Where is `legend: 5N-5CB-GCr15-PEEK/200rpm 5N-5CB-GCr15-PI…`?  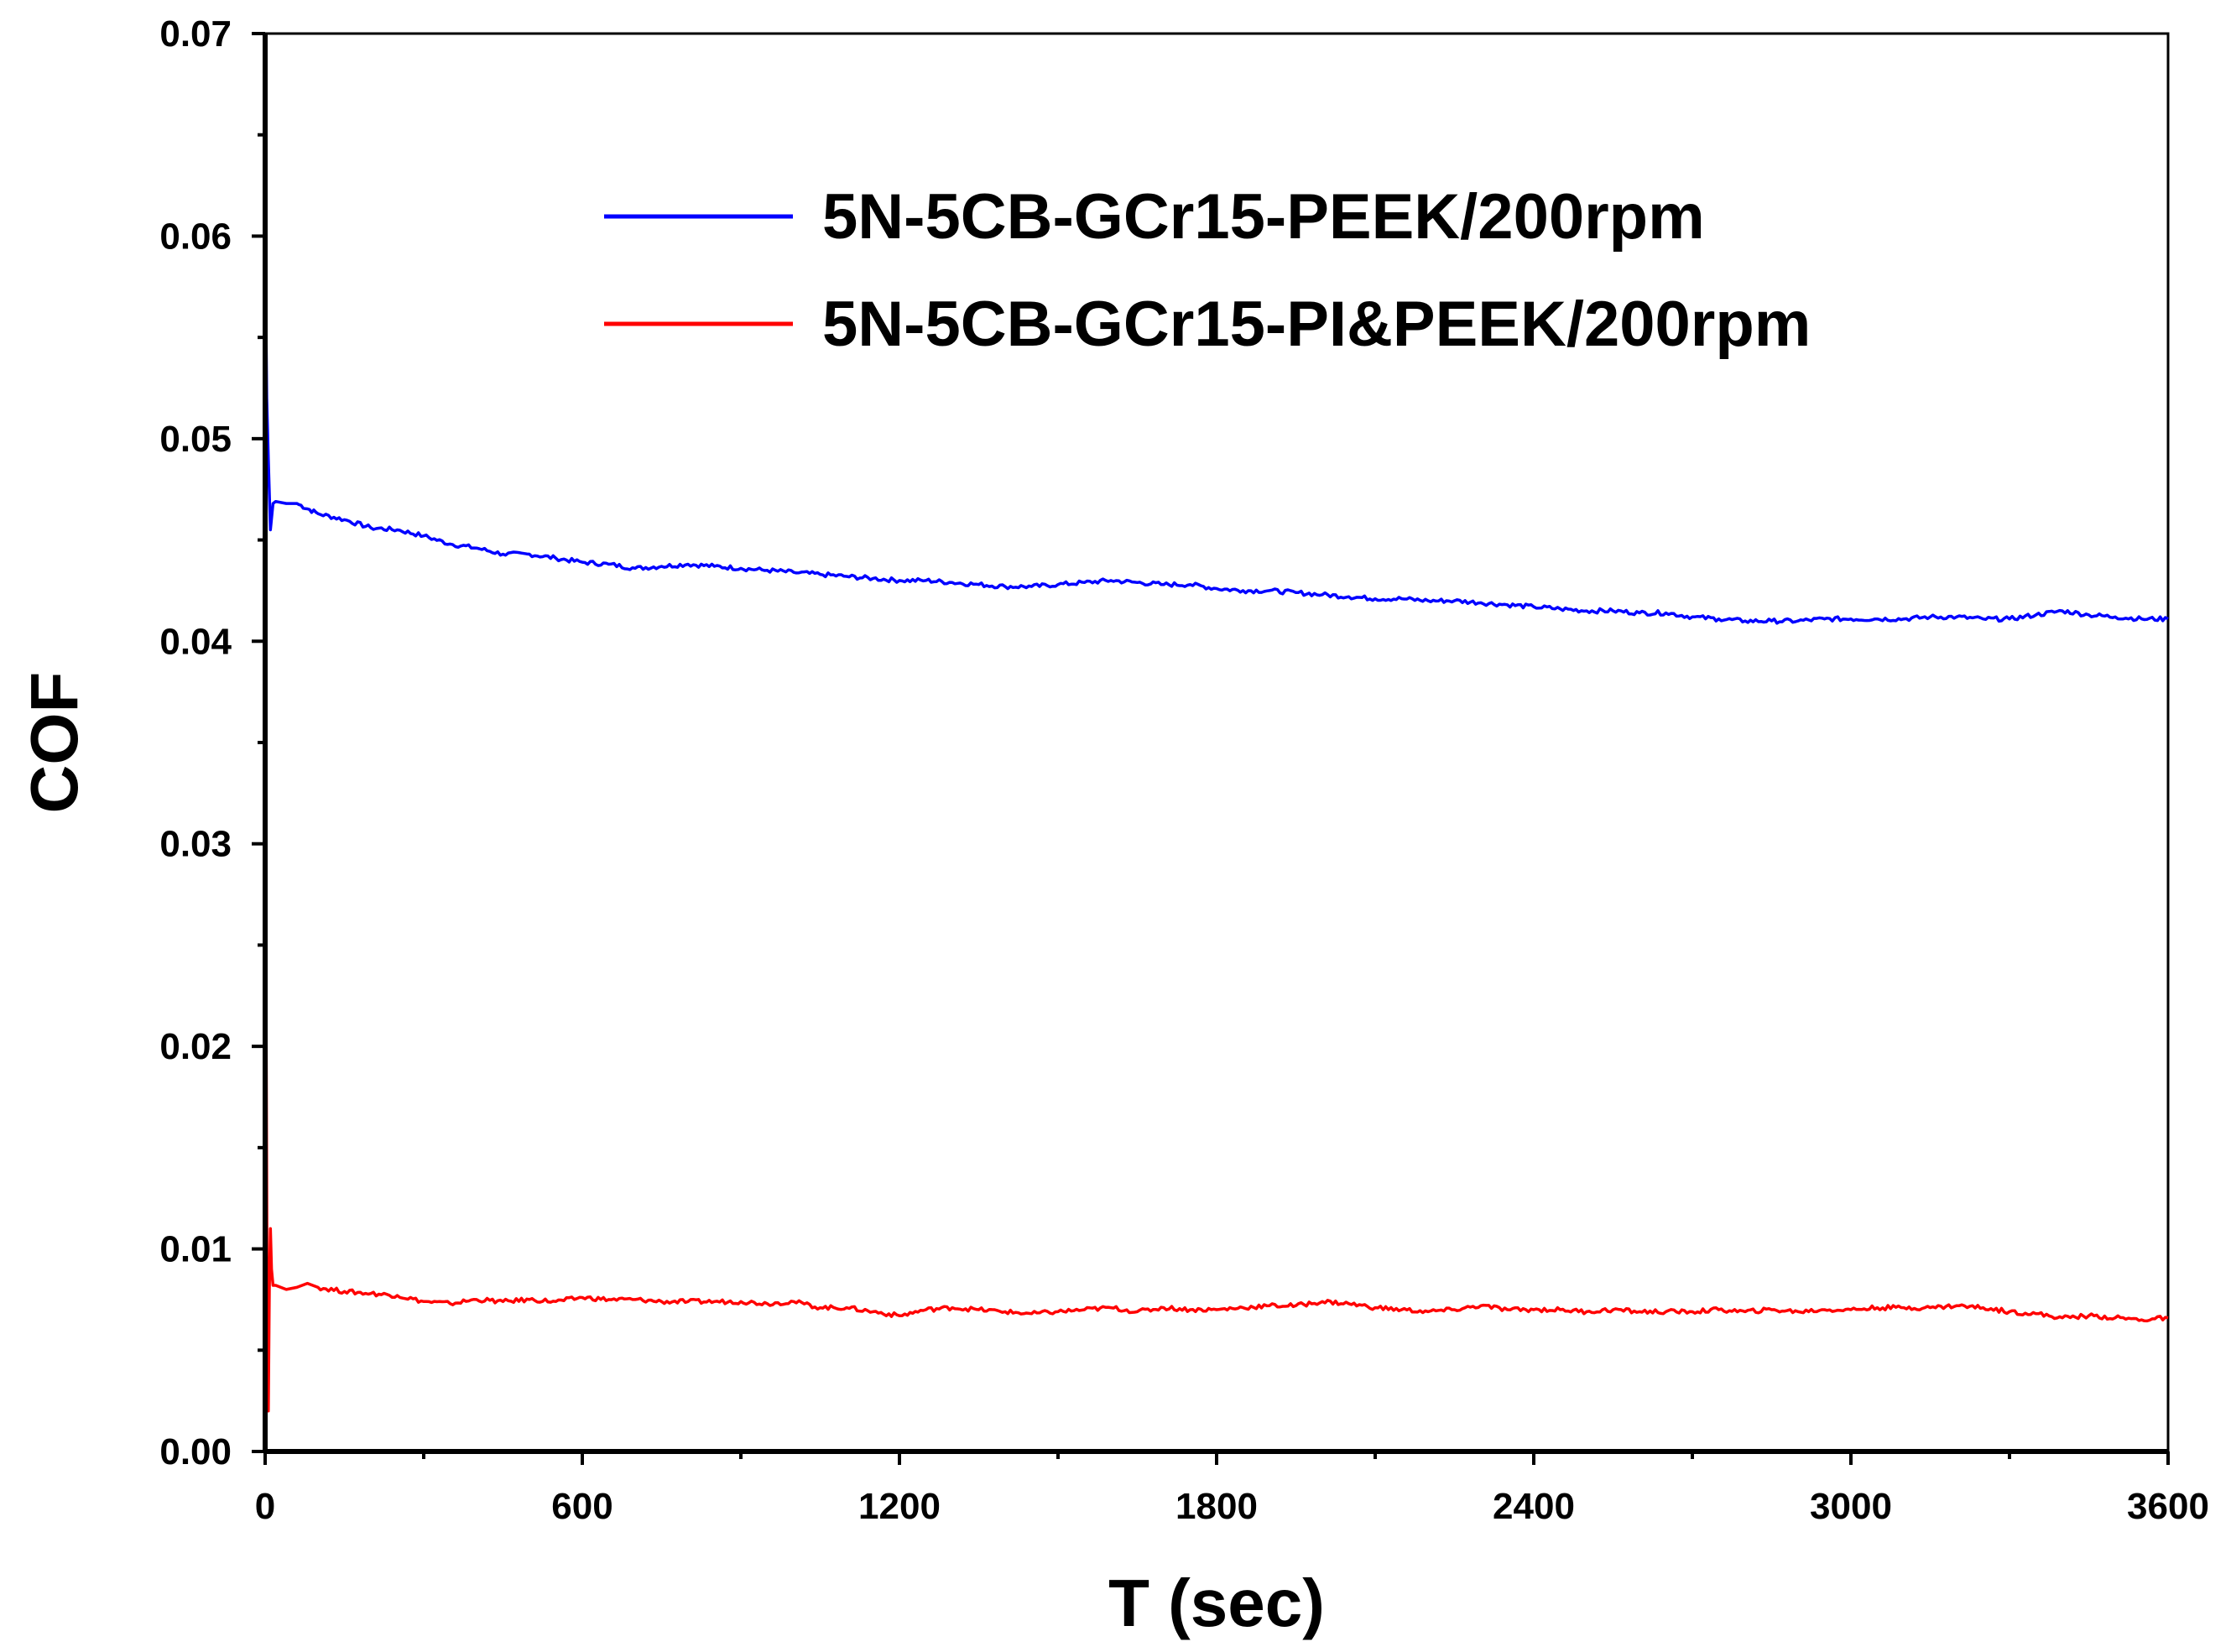
legend: 5N-5CB-GCr15-PEEK/200rpm 5N-5CB-GCr15-PI… is located at coordinates (1207, 270).